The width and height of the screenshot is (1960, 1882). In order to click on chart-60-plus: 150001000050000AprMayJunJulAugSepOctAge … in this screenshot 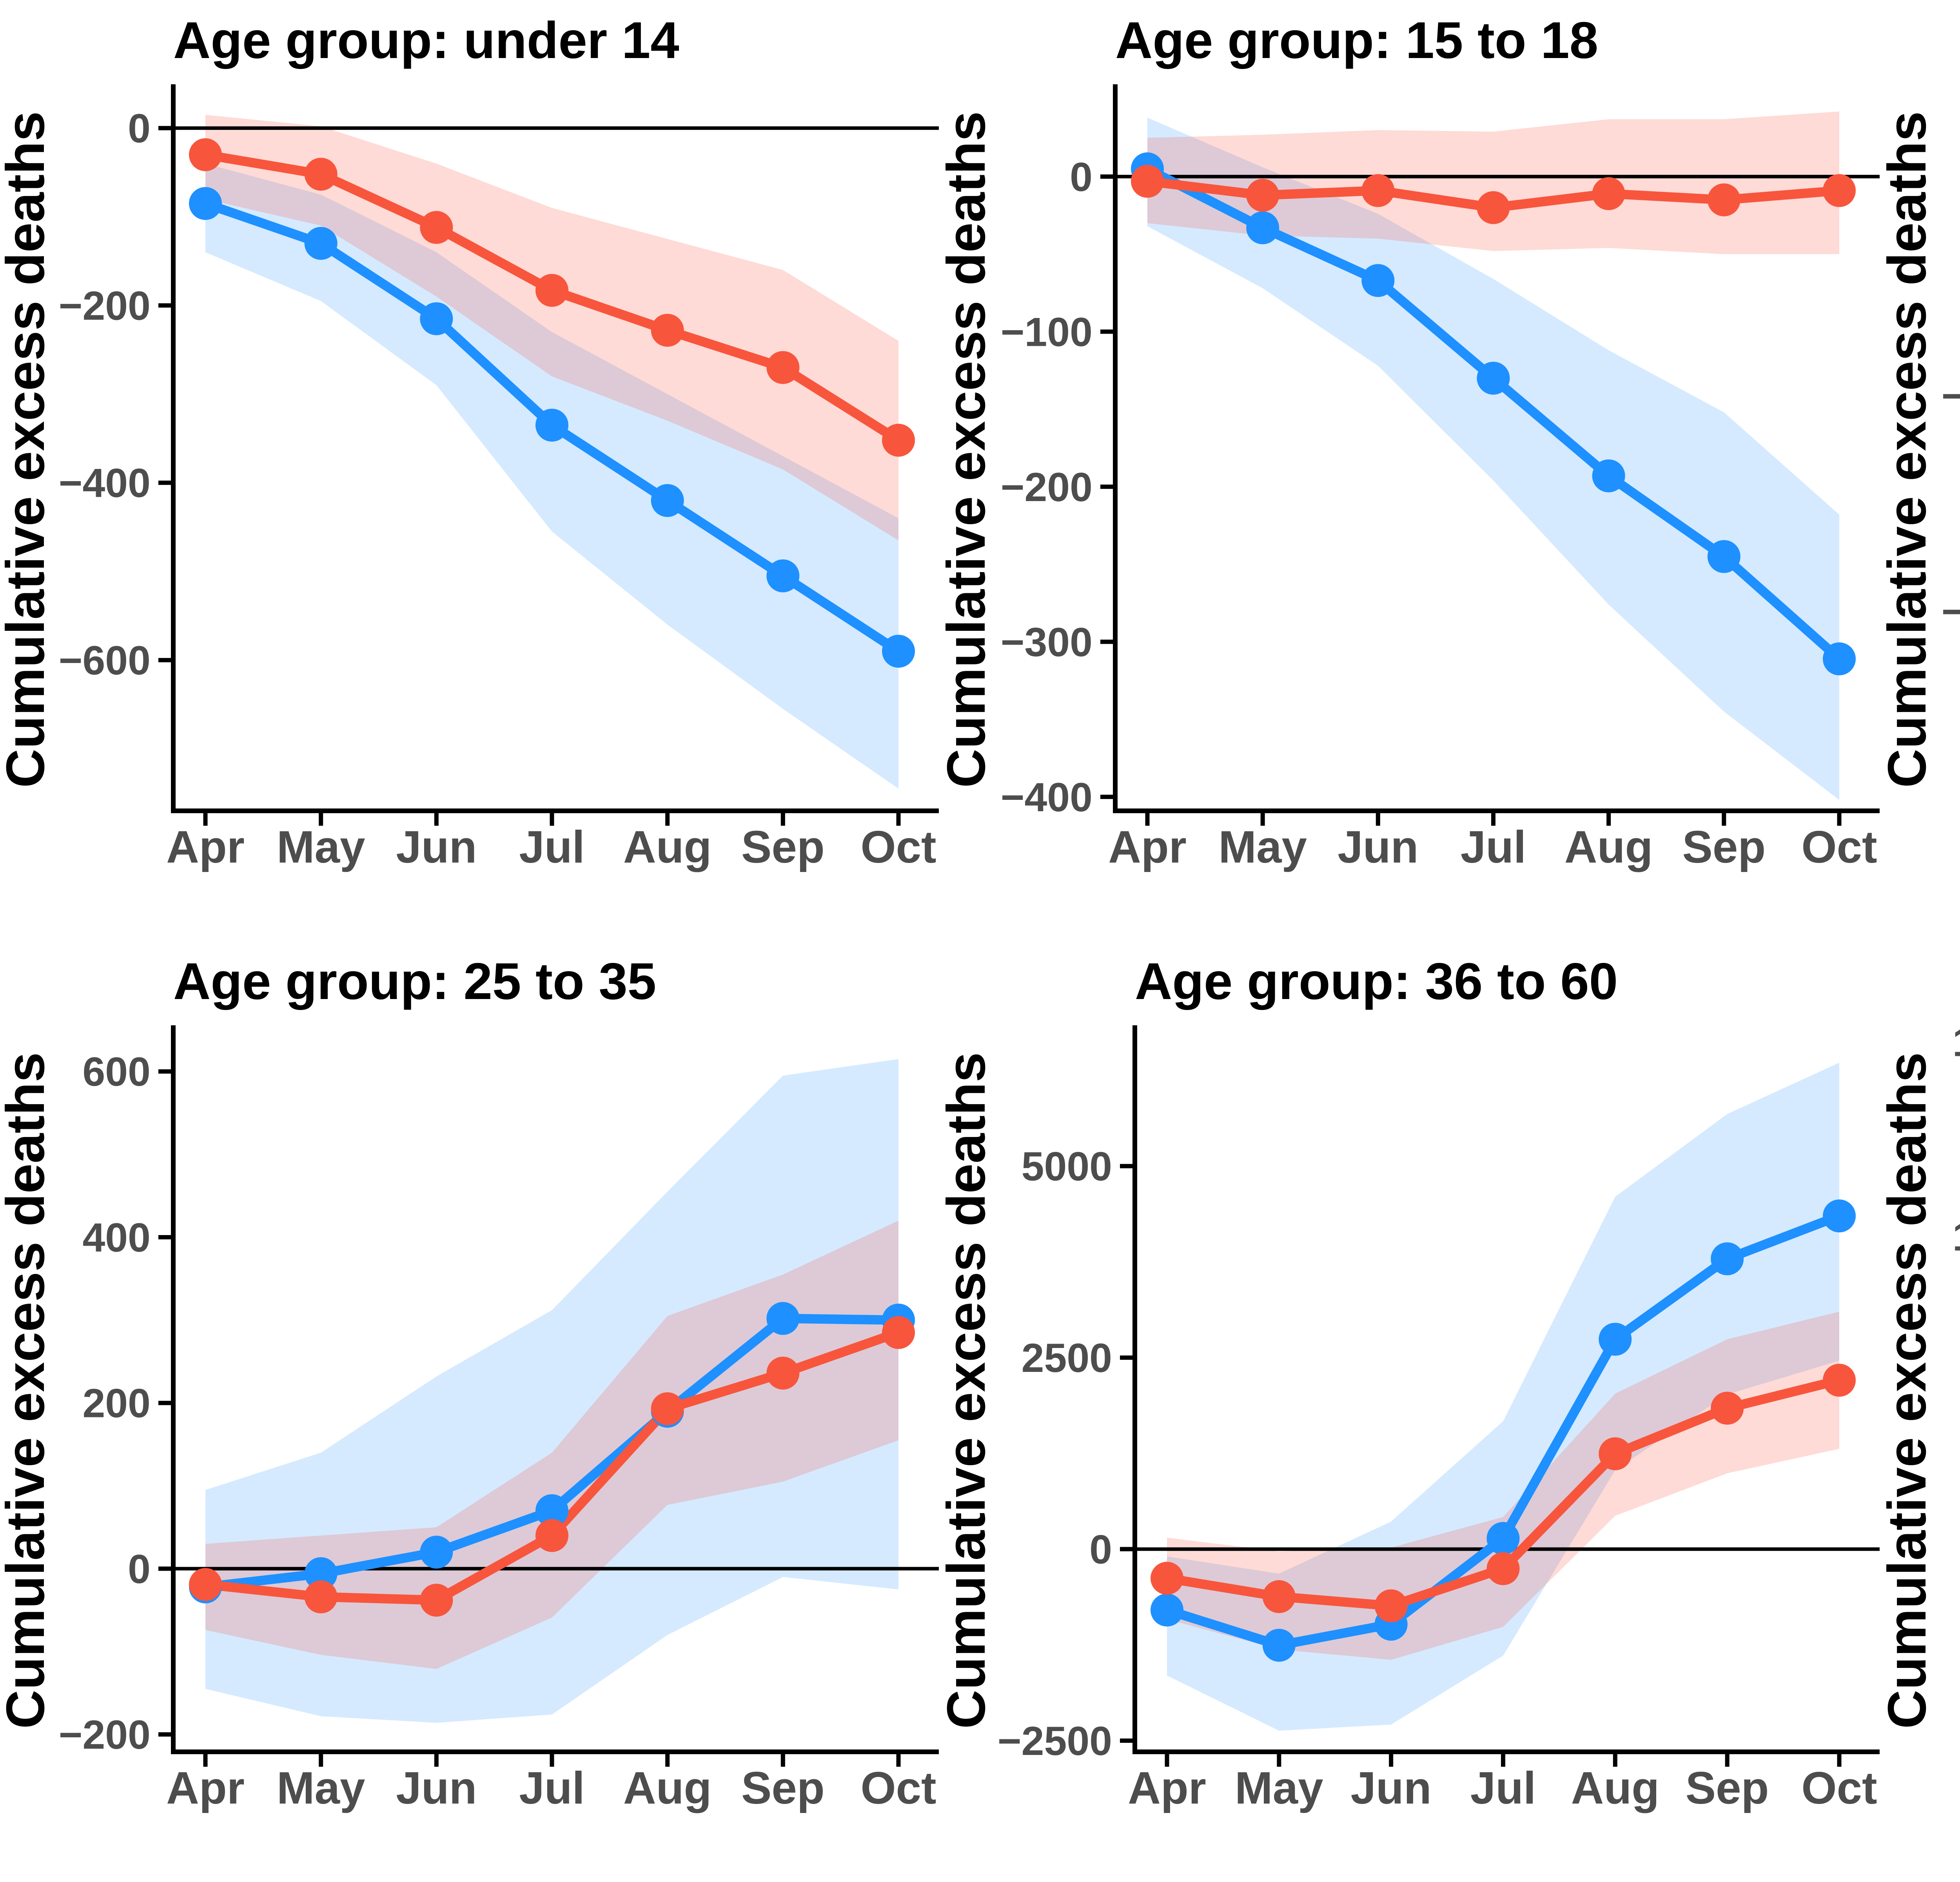, I will do `click(1921, 1374)`.